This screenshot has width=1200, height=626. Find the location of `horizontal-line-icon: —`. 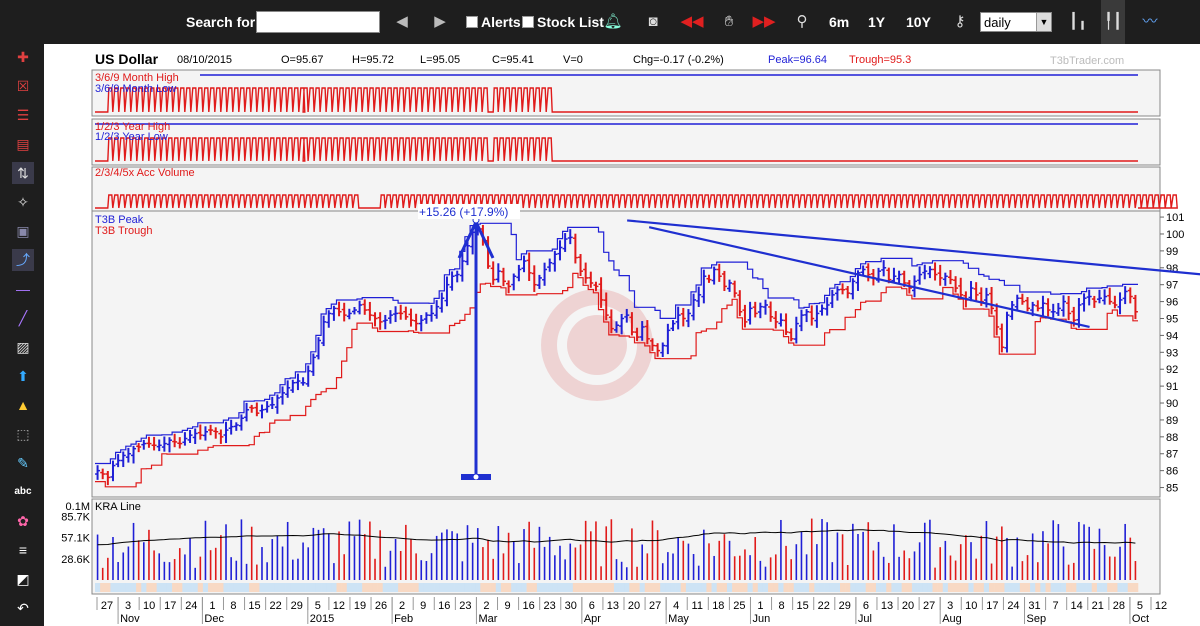

horizontal-line-icon: — is located at coordinates (23, 289).